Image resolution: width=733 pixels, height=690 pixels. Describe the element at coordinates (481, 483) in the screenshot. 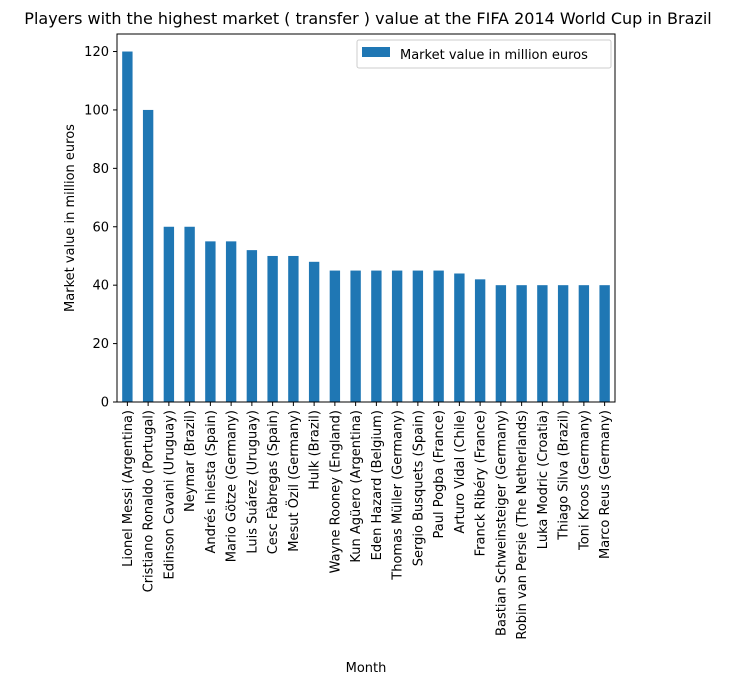

I see `x-tick-label: Franck Ribéry (France)` at that location.